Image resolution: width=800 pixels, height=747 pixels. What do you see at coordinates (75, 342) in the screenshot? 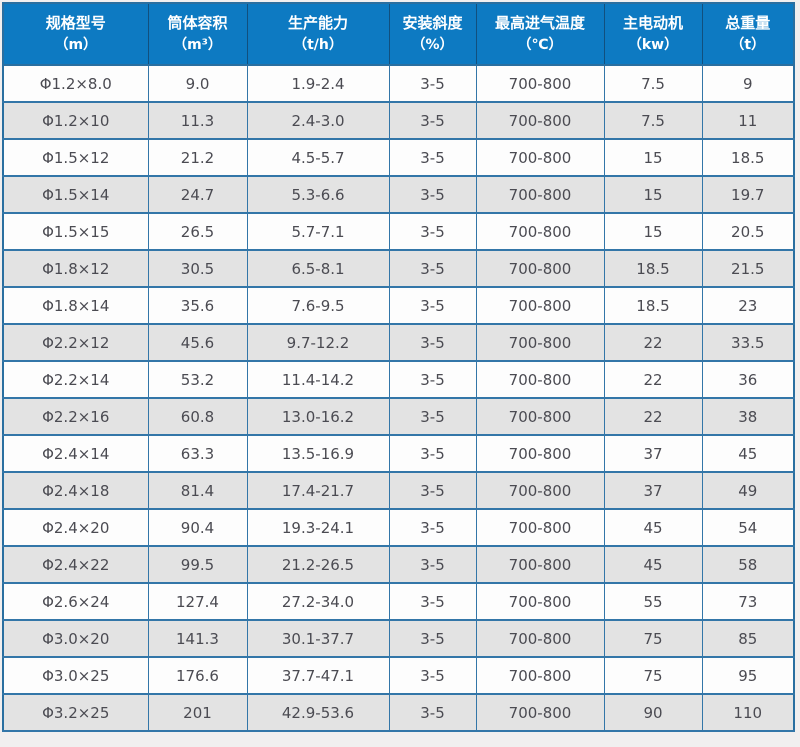
I see `table-cell: Φ2.2×12` at bounding box center [75, 342].